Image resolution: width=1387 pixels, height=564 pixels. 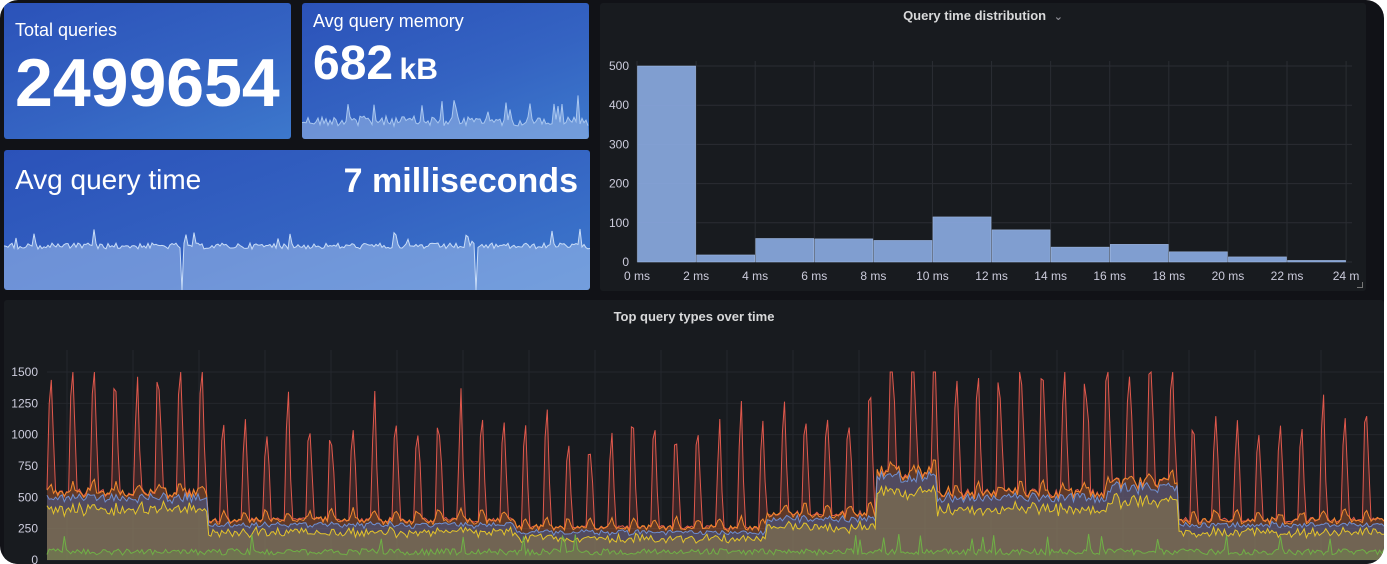 What do you see at coordinates (24, 372) in the screenshot?
I see `y-tick-label: 1500` at bounding box center [24, 372].